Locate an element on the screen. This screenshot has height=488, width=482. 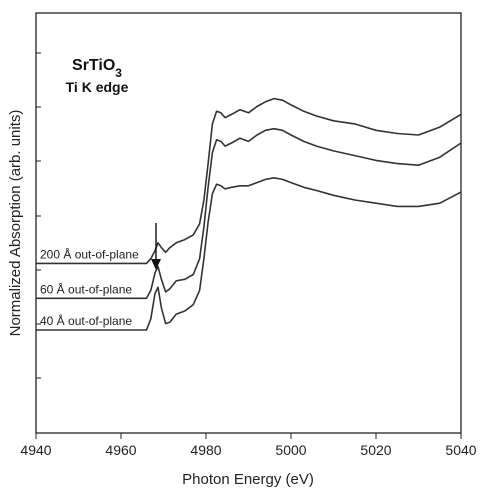
x-axis: 4940 4960 4980 5000 5020 5040 is located at coordinates (248, 445).